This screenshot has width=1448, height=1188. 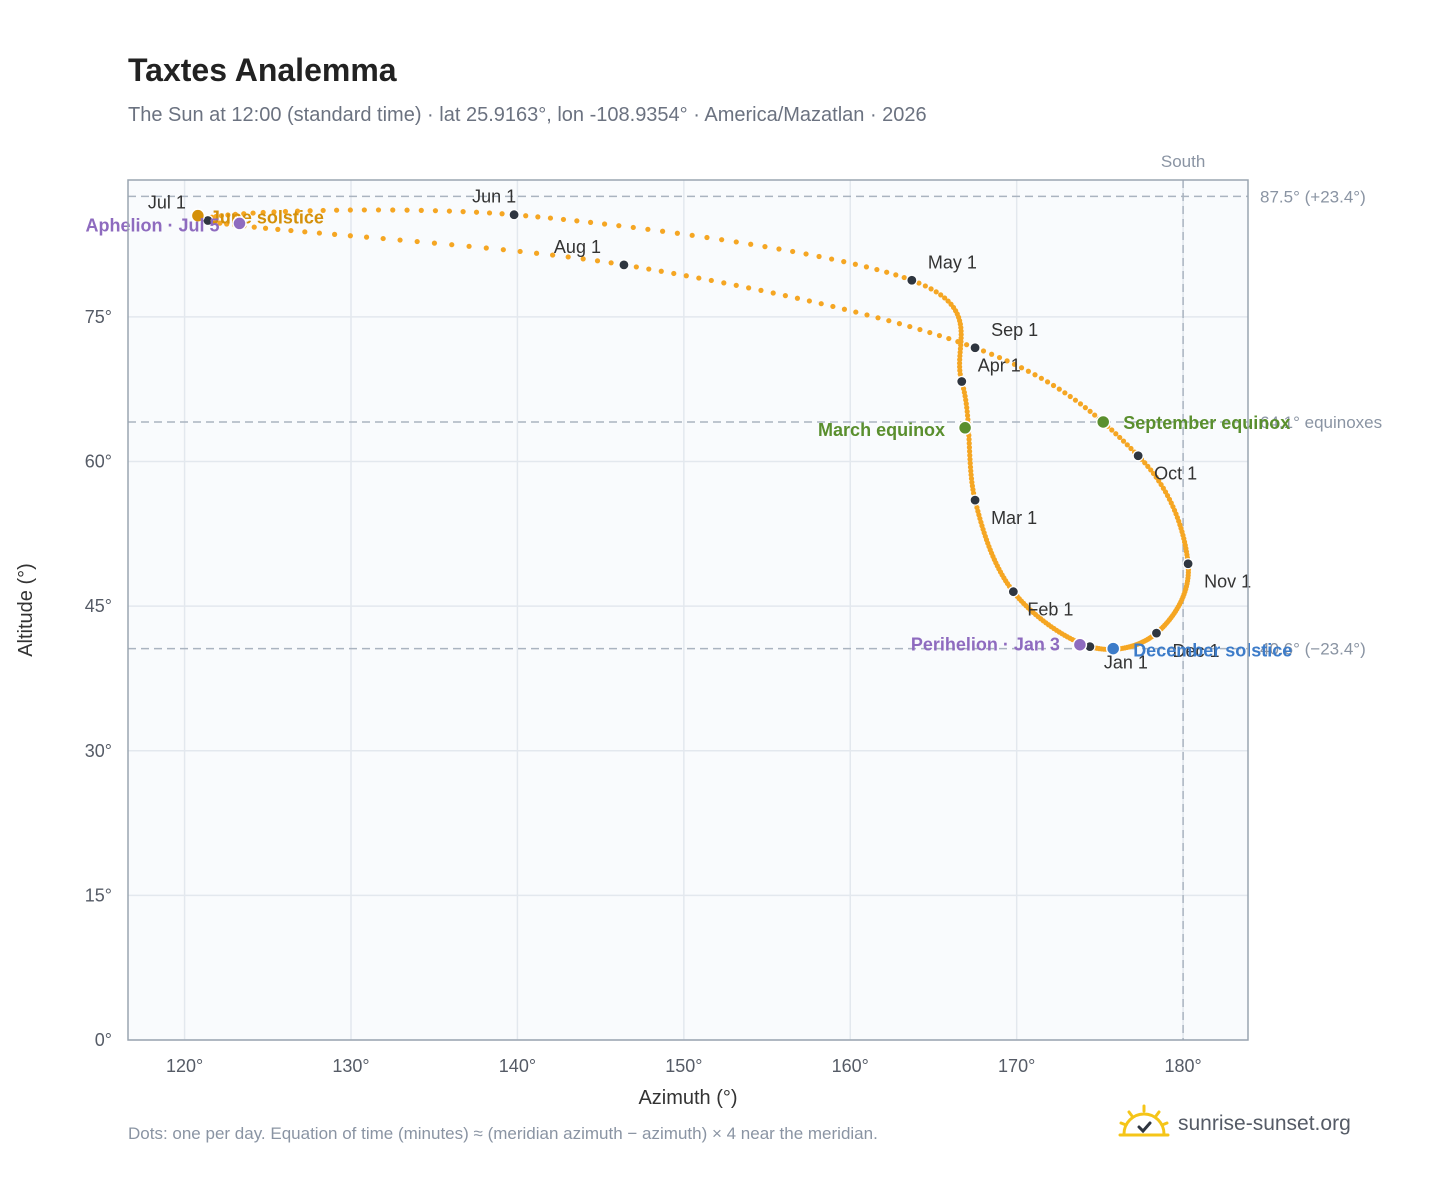 What do you see at coordinates (577, 247) in the screenshot?
I see `month-label: Aug 1` at bounding box center [577, 247].